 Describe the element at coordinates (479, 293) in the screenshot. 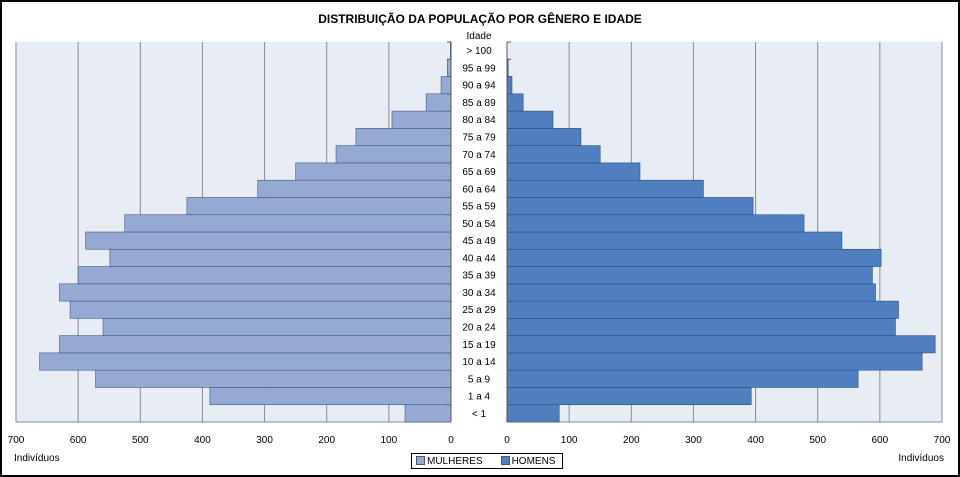

I see `category-label: 30 a 34` at that location.